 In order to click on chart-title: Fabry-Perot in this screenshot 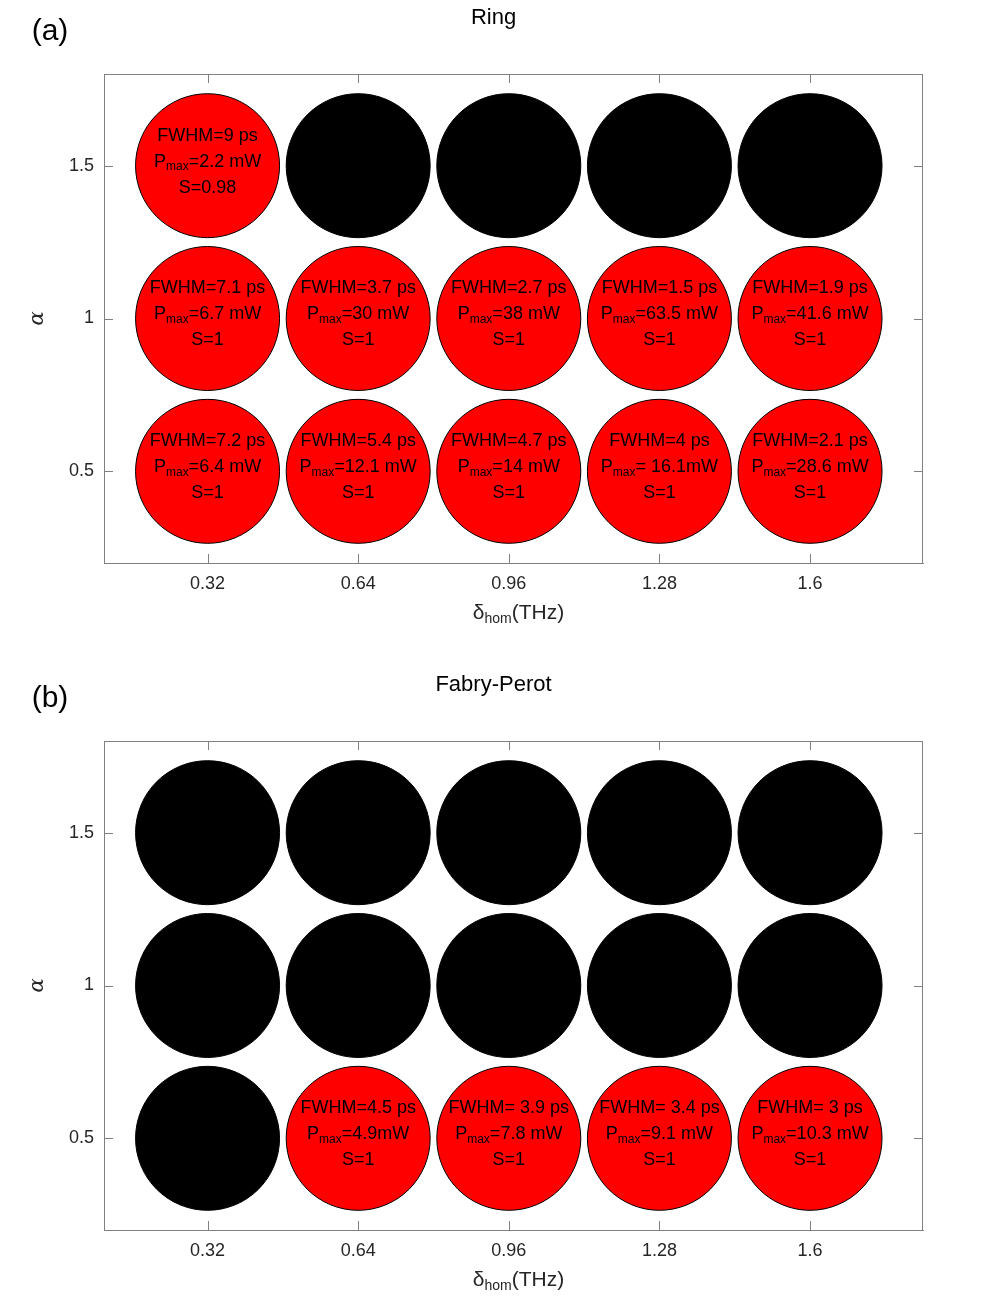, I will do `click(493, 684)`.